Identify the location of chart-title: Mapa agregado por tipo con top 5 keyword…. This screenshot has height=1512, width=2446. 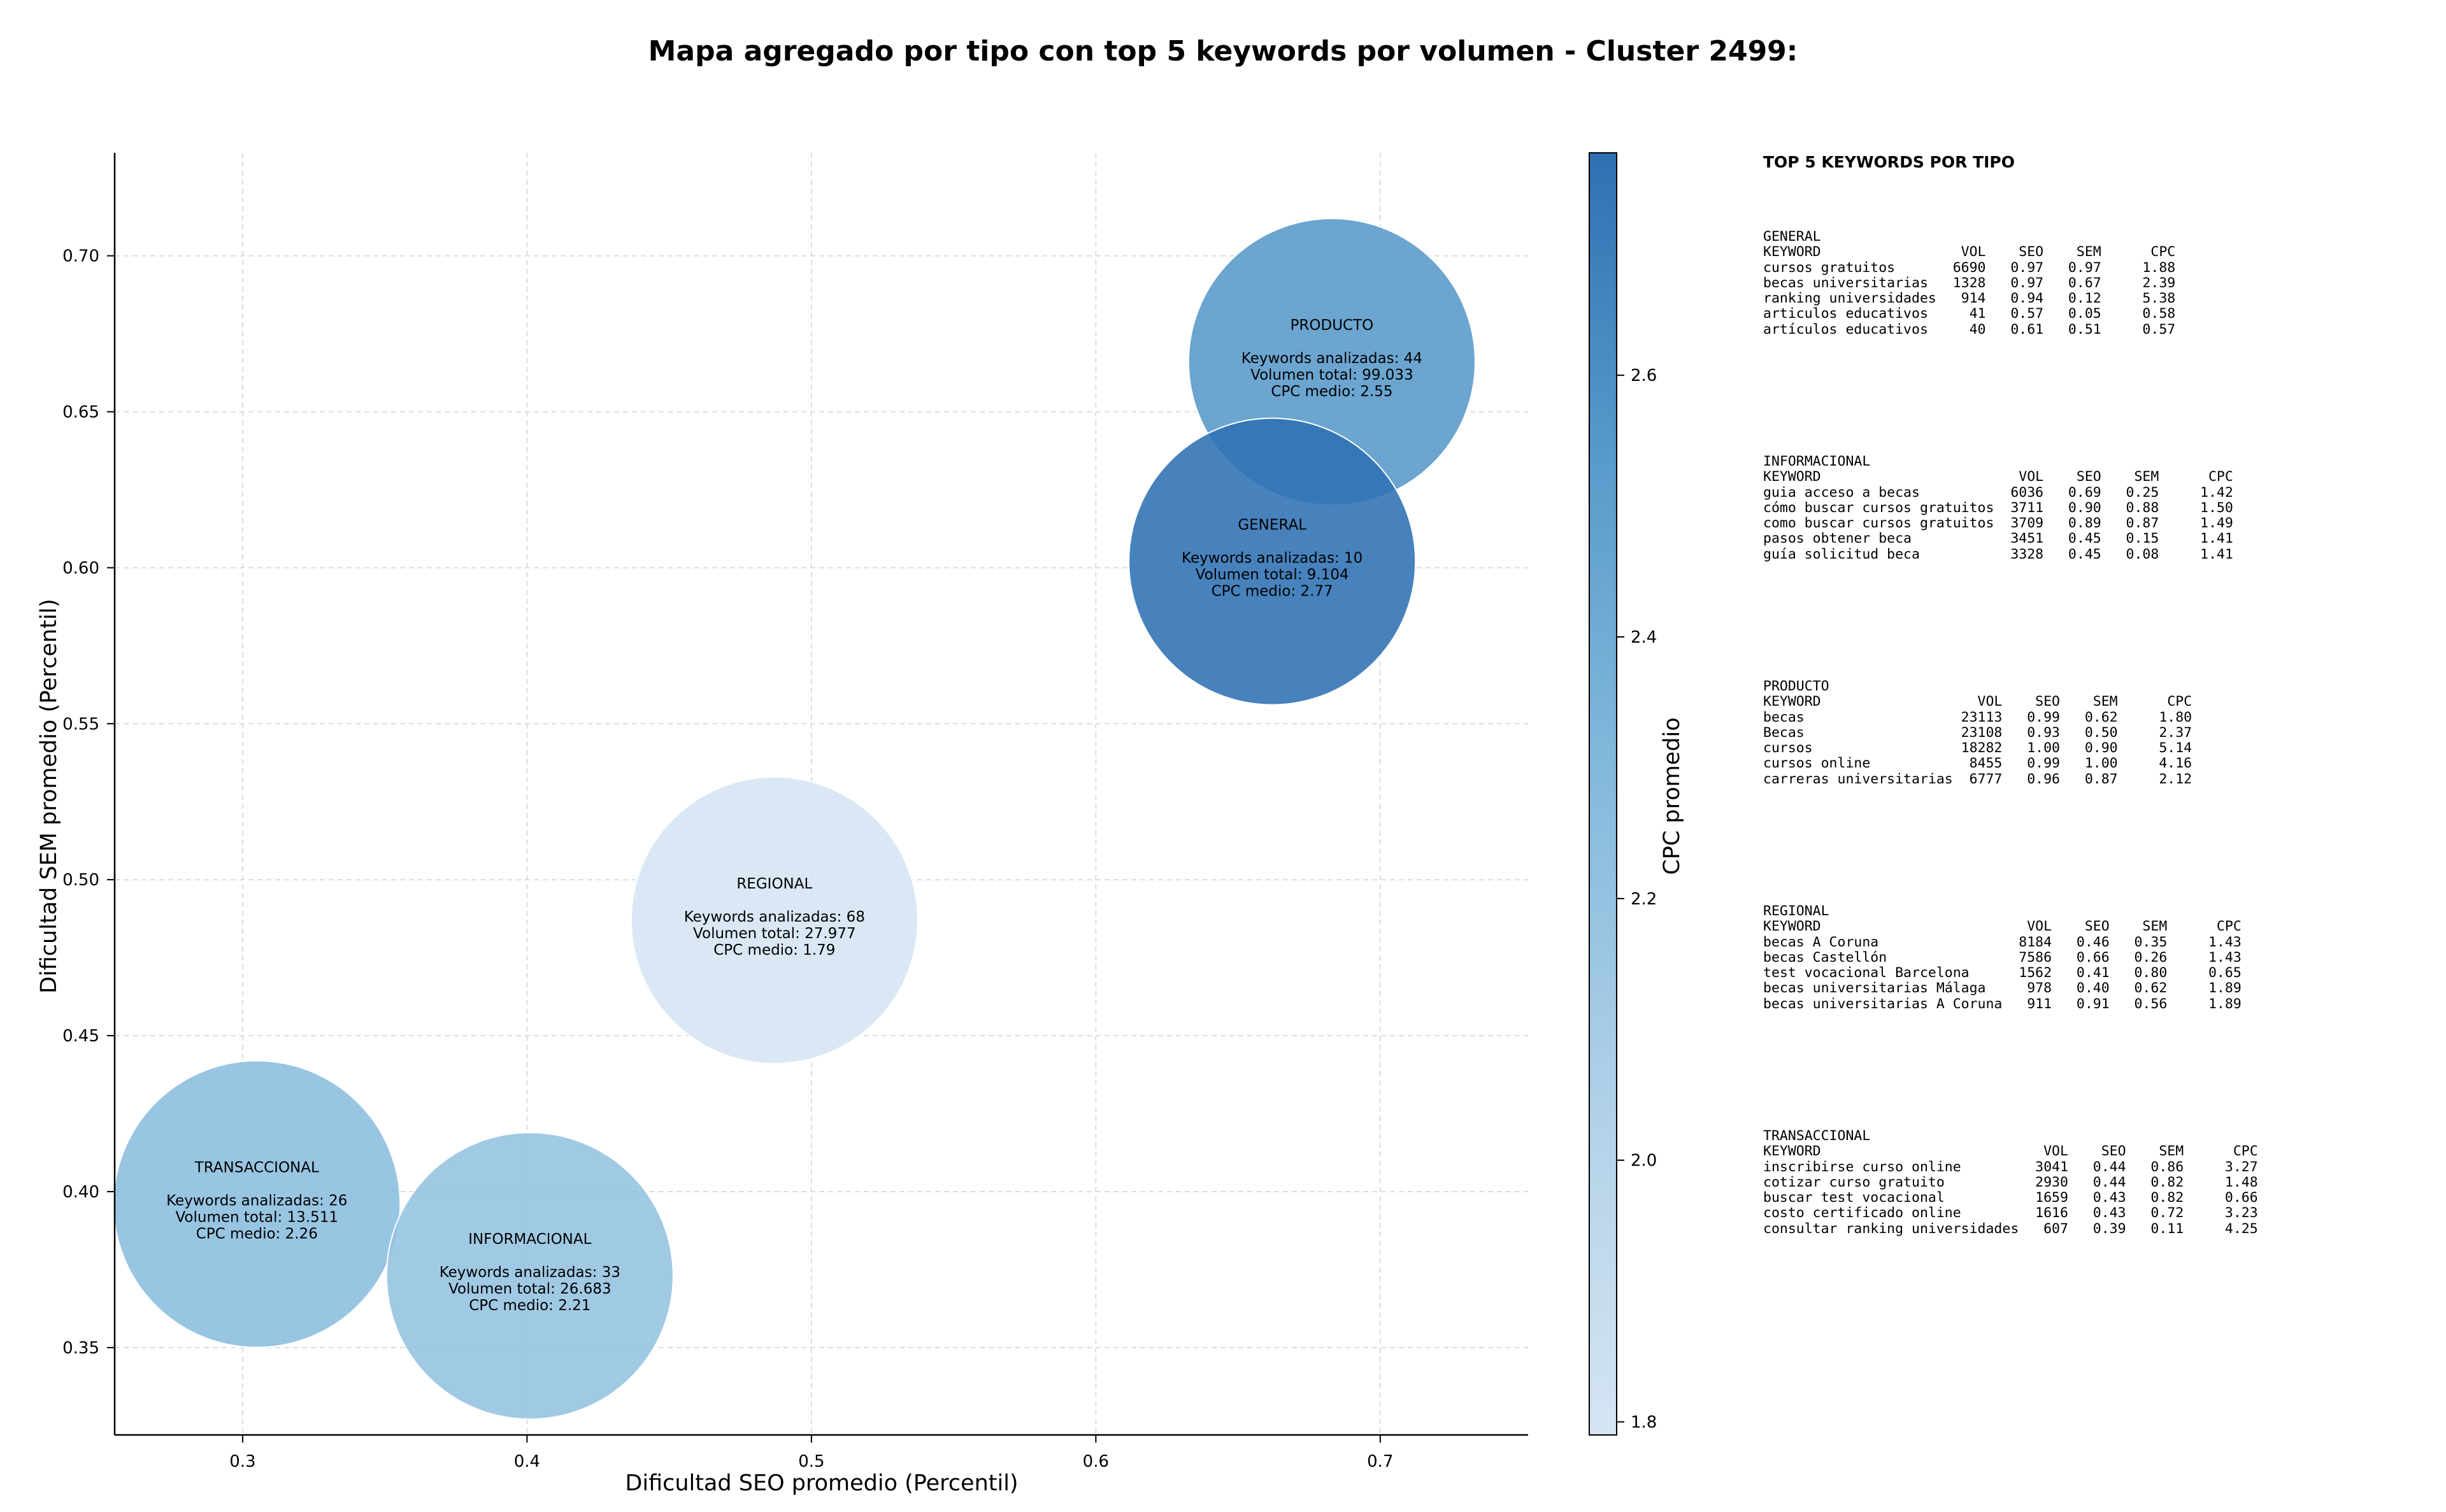
(1223, 51).